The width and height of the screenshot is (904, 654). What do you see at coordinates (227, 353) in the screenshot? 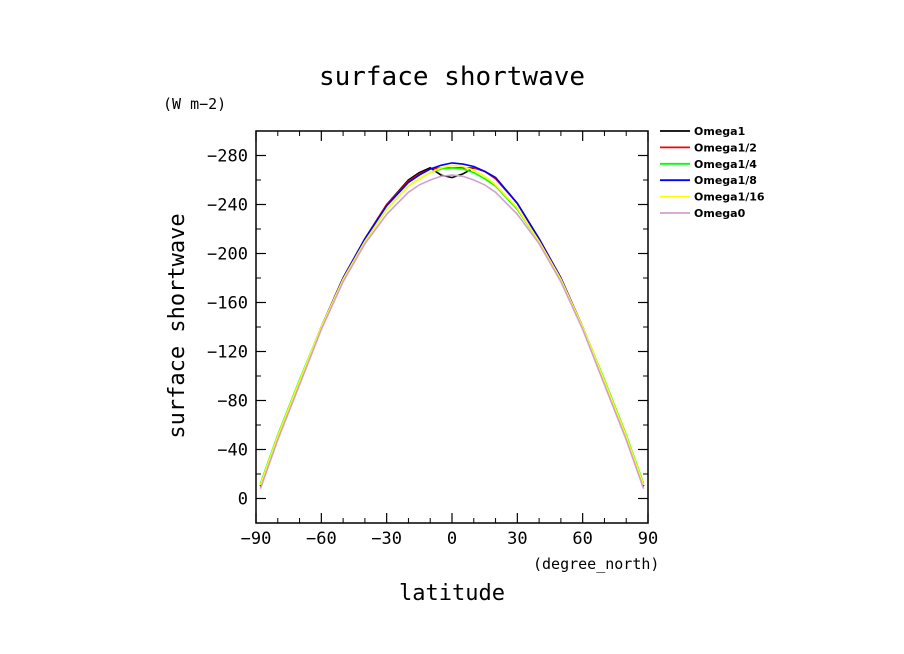
I see `y-tick-label: −120` at bounding box center [227, 353].